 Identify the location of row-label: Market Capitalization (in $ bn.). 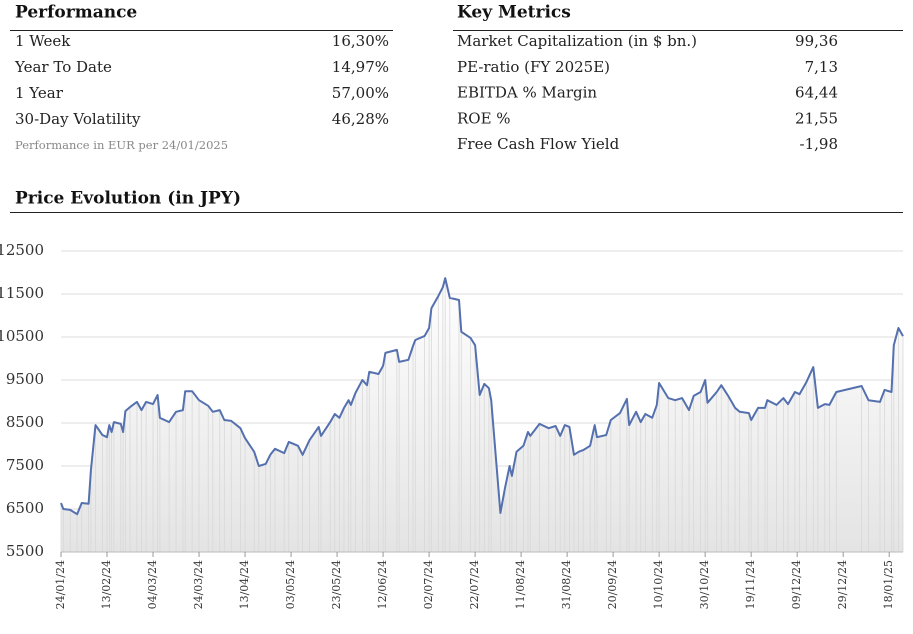
(577, 41).